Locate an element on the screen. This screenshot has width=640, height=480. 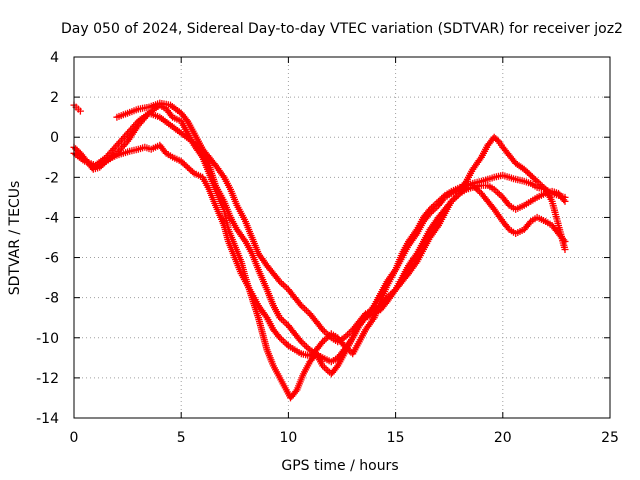
y-tick-labels: -14 -12 -10 -8 -6 -4 -2 0 2 4 is located at coordinates (47, 238).